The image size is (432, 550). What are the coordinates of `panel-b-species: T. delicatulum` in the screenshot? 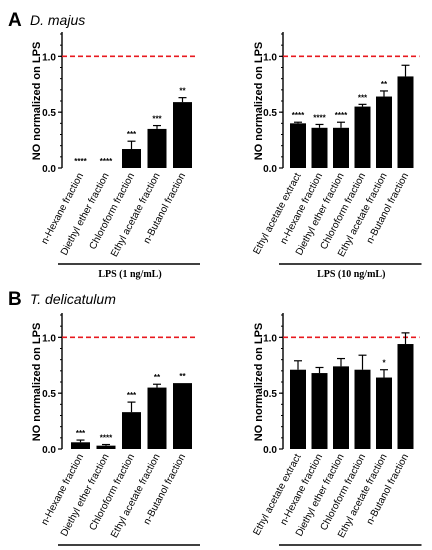 It's located at (73, 299).